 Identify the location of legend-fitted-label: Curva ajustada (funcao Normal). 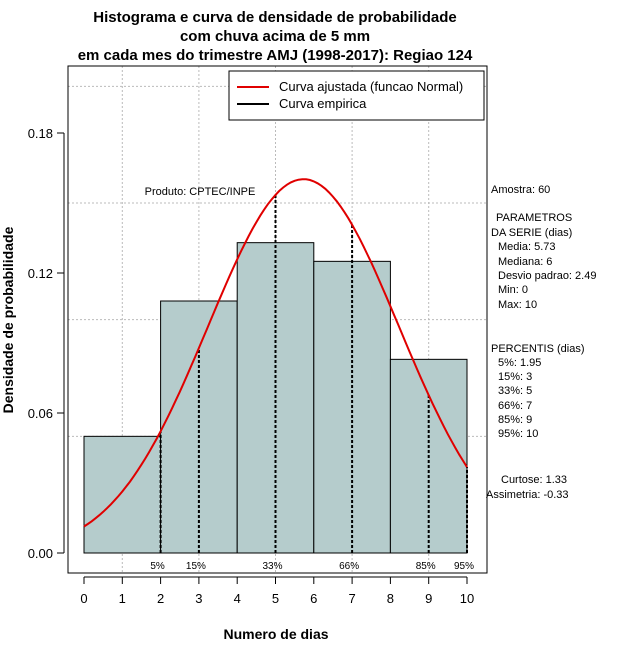
(371, 86).